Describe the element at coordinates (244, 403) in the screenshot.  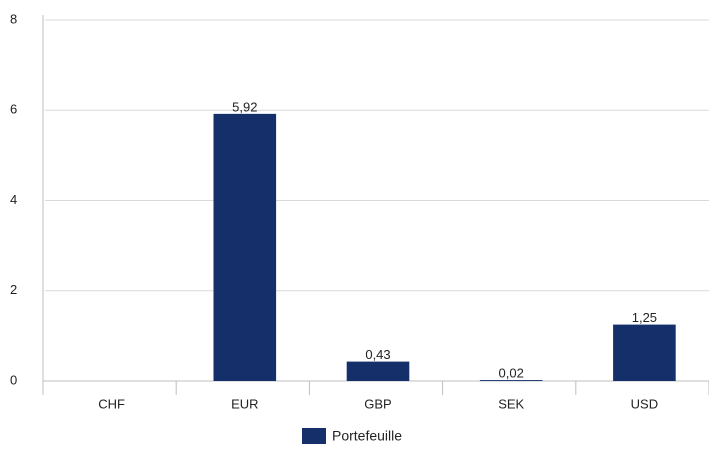
I see `x-tick-label: EUR` at that location.